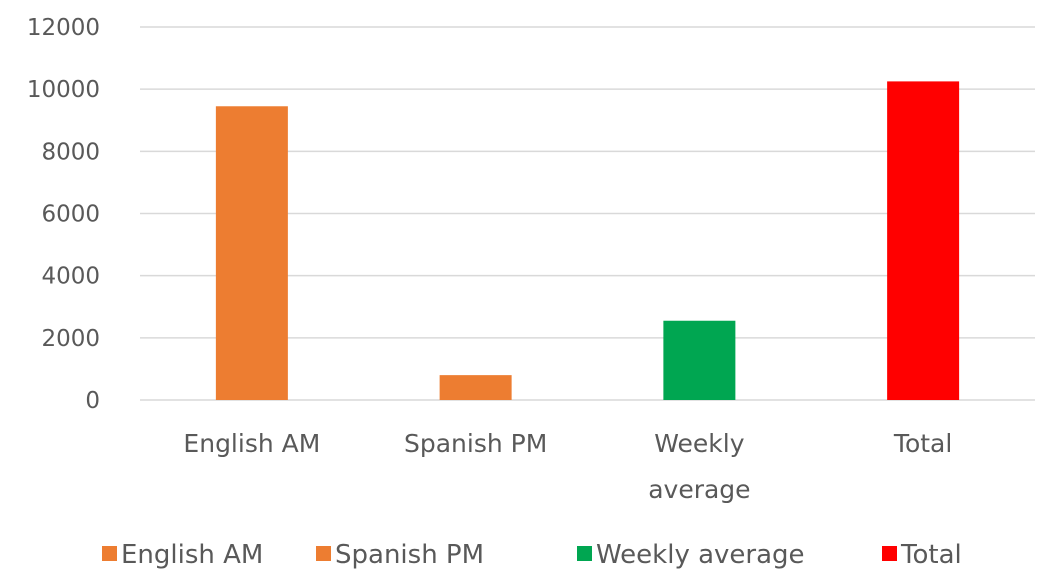 The image size is (1037, 574). What do you see at coordinates (923, 240) in the screenshot?
I see `bar-total` at bounding box center [923, 240].